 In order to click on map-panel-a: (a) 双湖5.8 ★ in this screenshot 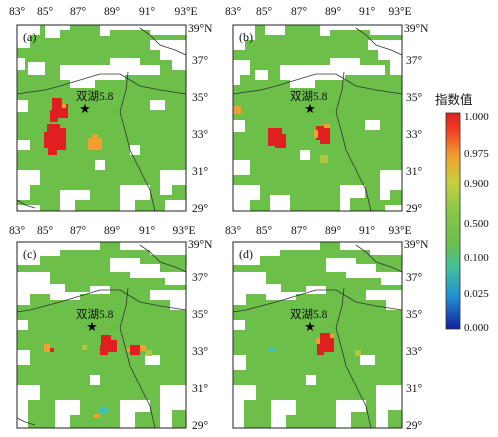, I will do `click(101, 118)`.